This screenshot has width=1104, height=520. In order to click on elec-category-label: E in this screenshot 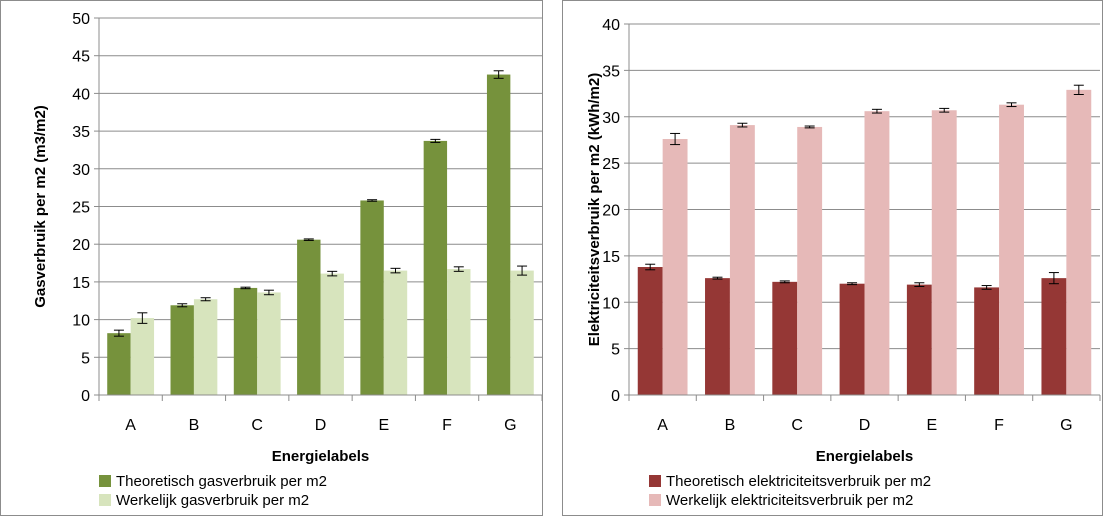, I will do `click(931, 425)`.